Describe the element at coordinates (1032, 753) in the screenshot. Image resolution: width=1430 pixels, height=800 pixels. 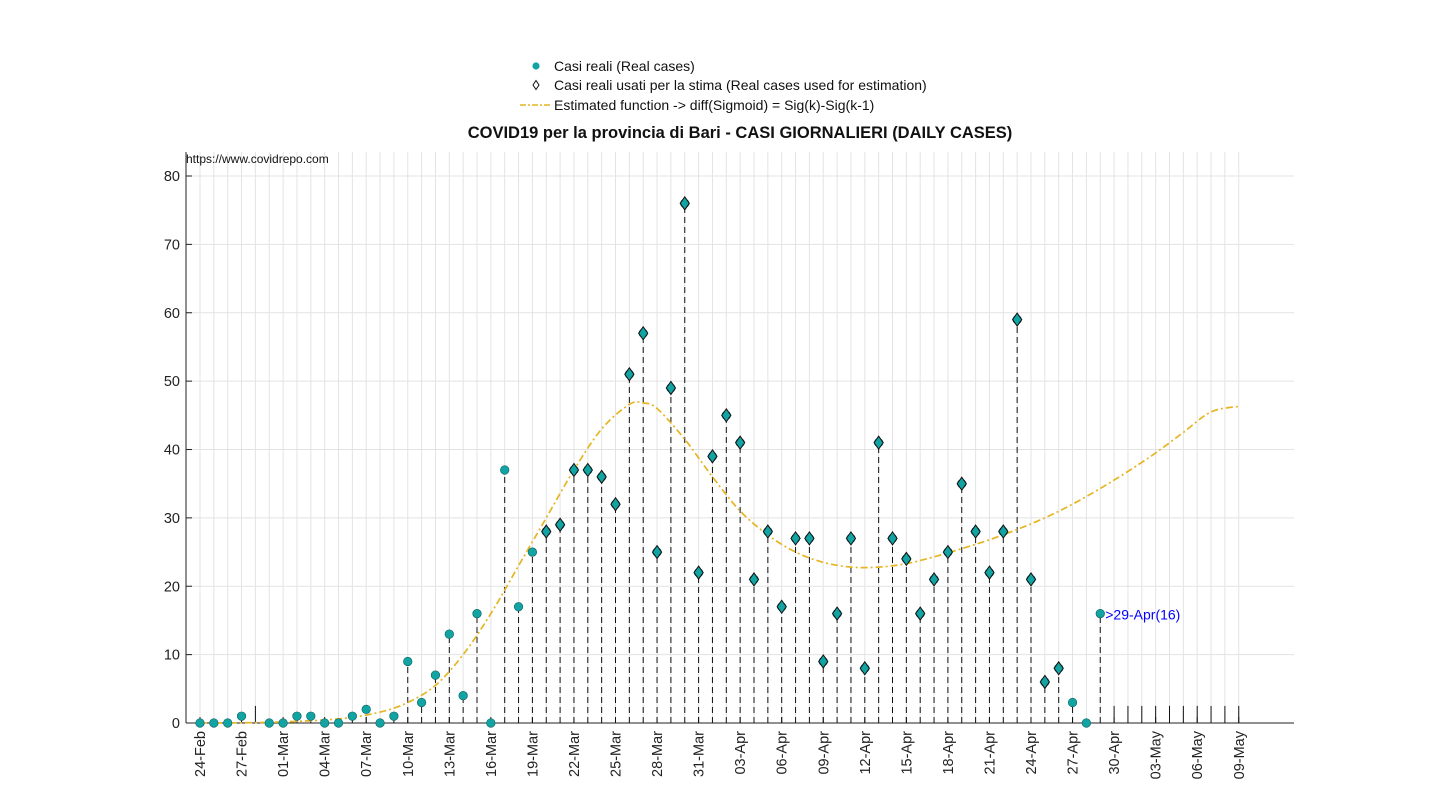
I see `x-tick-label: 24-Apr` at that location.